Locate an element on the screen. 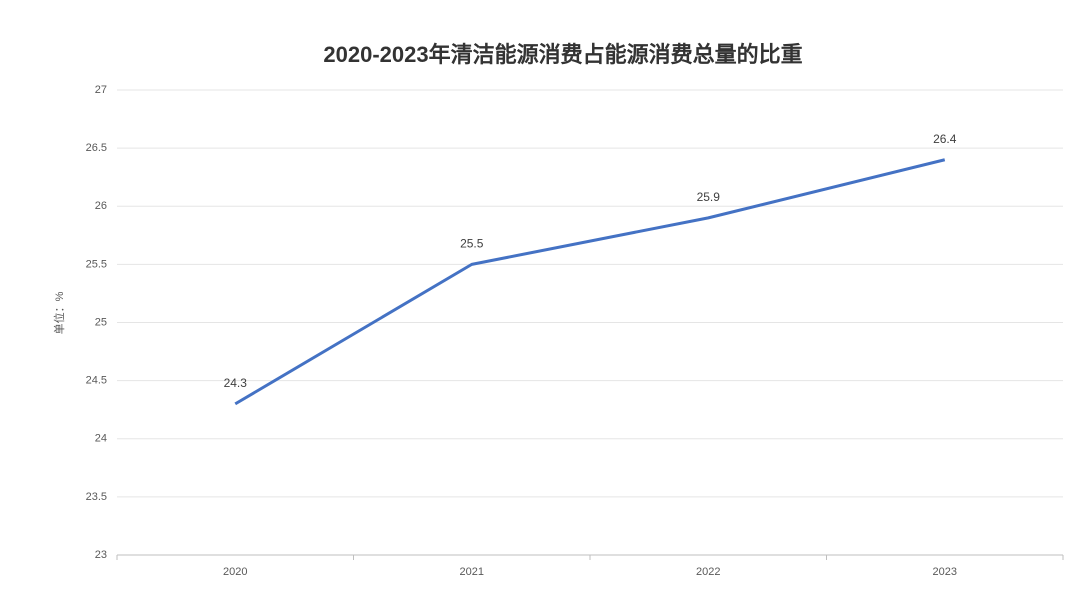 This screenshot has height=597, width=1080. y-tick-label: 23.5 is located at coordinates (96, 497).